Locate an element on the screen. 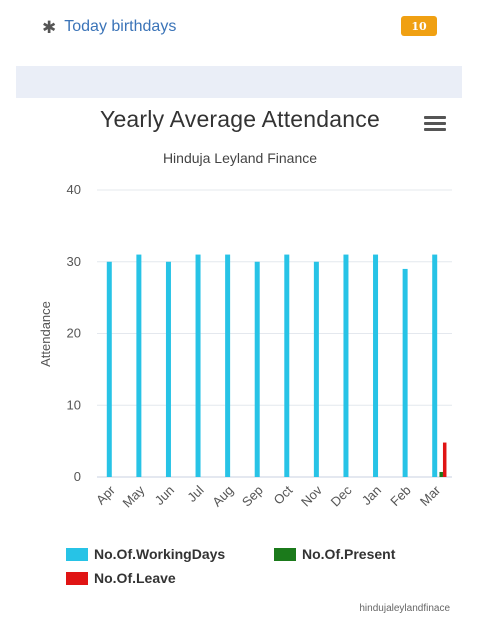  legend-item-present: No.Of.Present is located at coordinates (334, 554).